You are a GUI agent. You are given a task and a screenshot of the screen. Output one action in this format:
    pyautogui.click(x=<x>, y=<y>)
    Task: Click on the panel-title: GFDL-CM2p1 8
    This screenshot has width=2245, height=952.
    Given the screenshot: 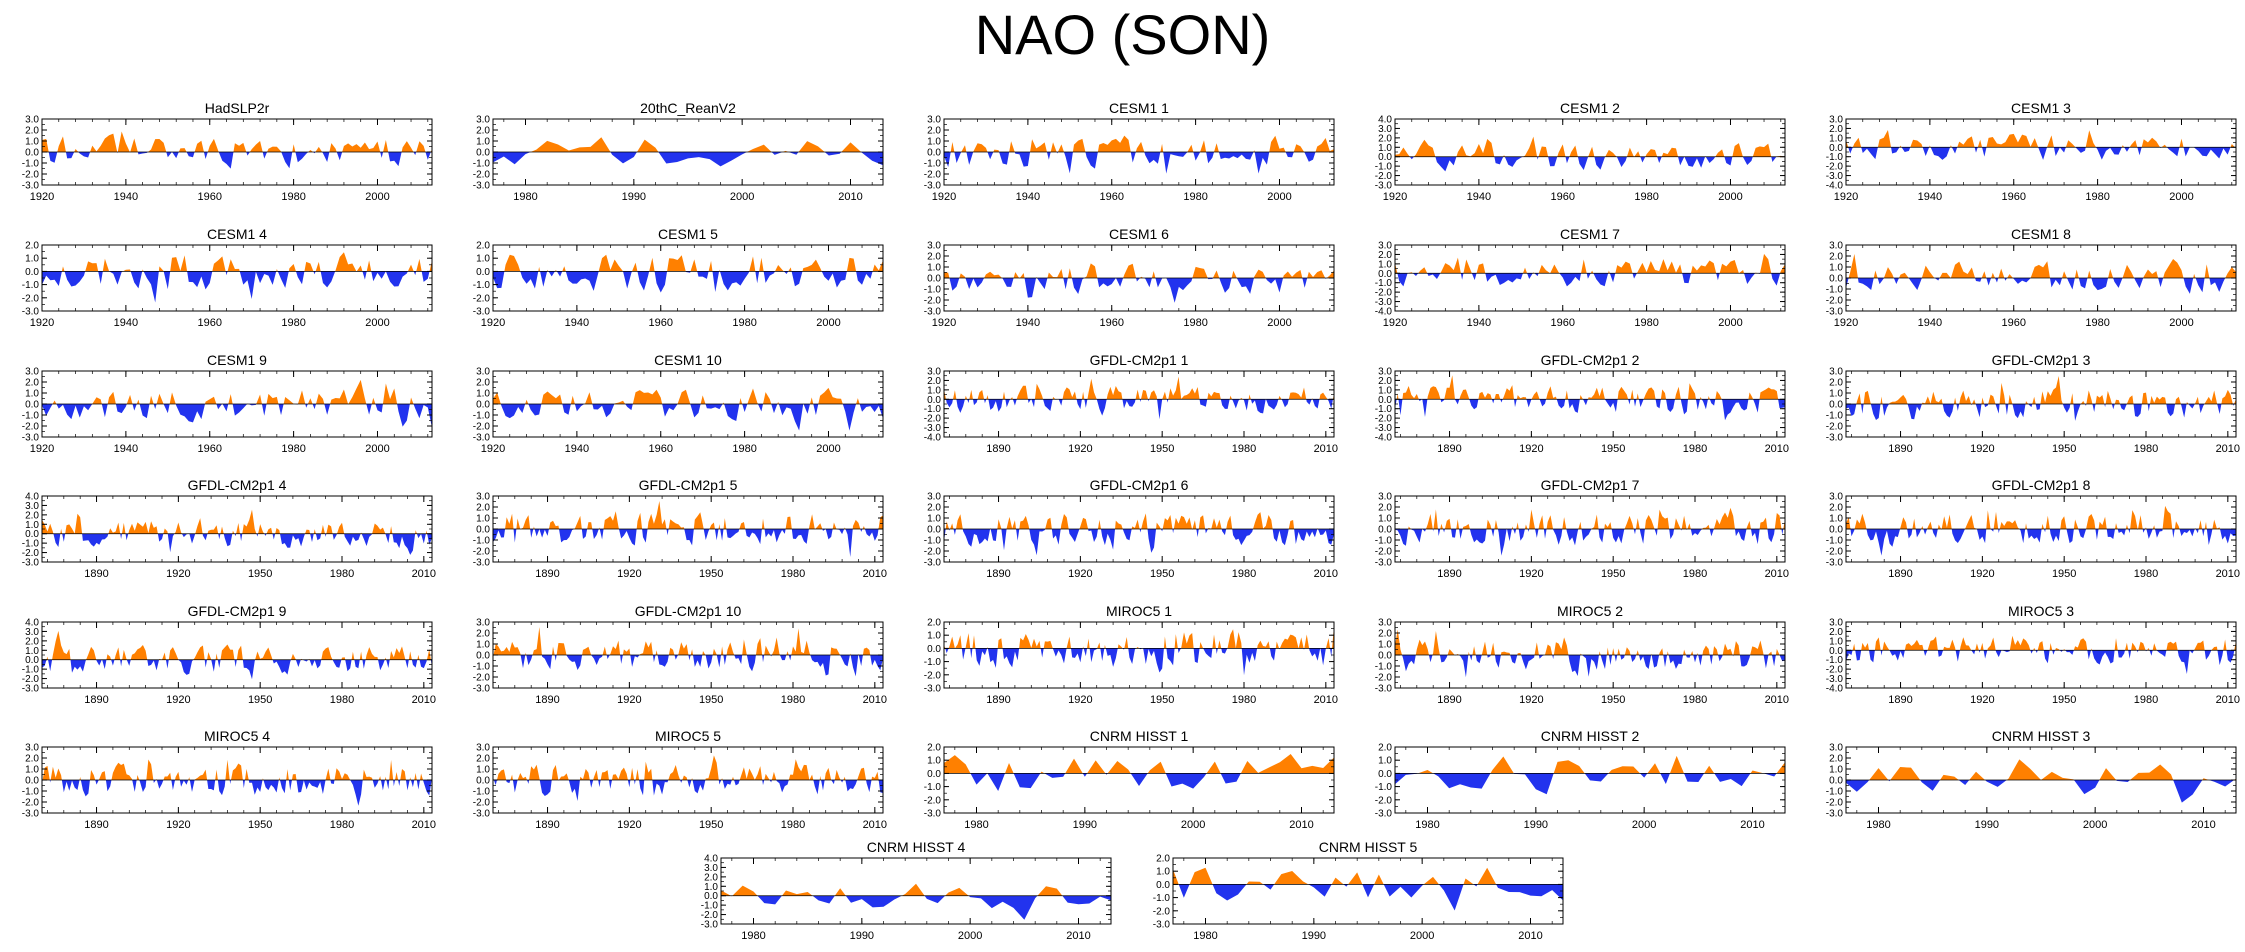 What is the action you would take?
    pyautogui.click(x=2041, y=485)
    